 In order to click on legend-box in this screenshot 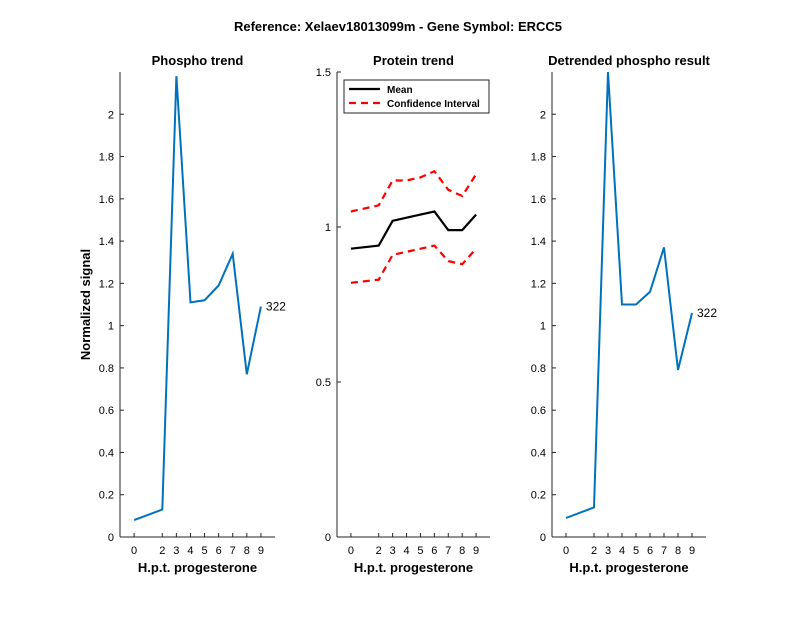, I will do `click(416, 96)`.